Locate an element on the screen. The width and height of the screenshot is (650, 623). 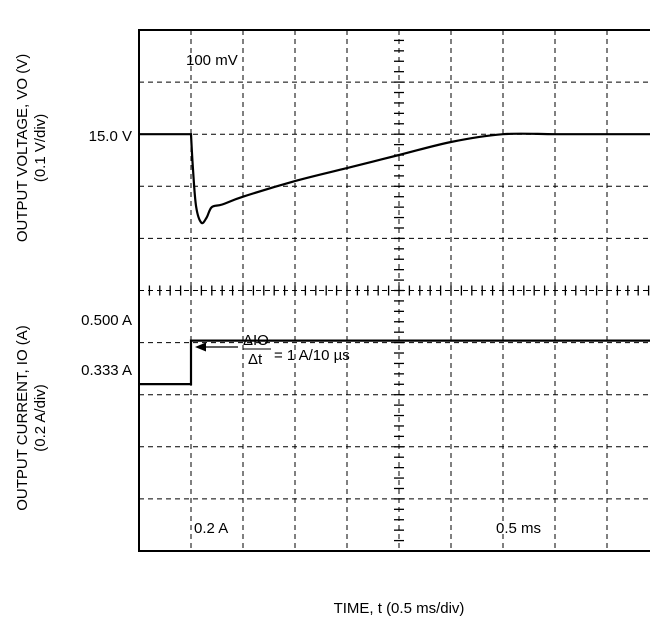
voltage-scale-label: 100 mV is located at coordinates (212, 60).